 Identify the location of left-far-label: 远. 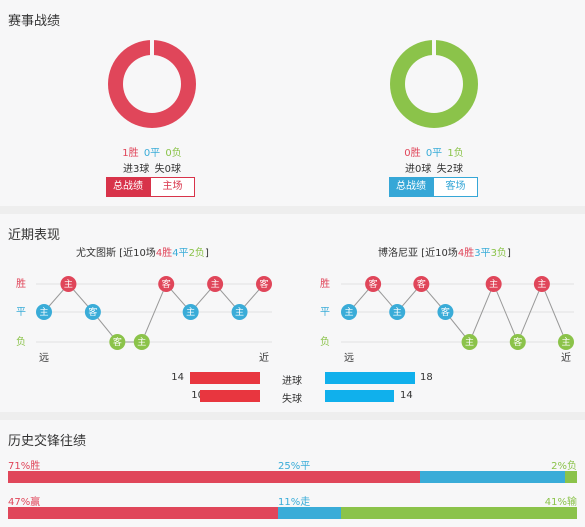
(44, 358).